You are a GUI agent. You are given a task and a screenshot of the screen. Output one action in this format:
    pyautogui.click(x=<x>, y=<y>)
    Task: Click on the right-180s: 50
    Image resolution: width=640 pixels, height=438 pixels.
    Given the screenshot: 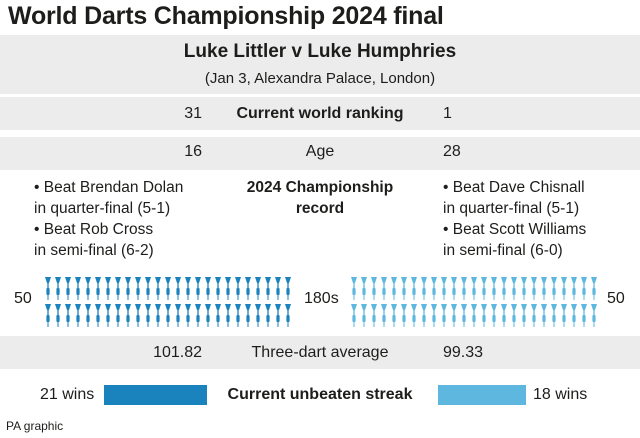 What is the action you would take?
    pyautogui.click(x=616, y=298)
    